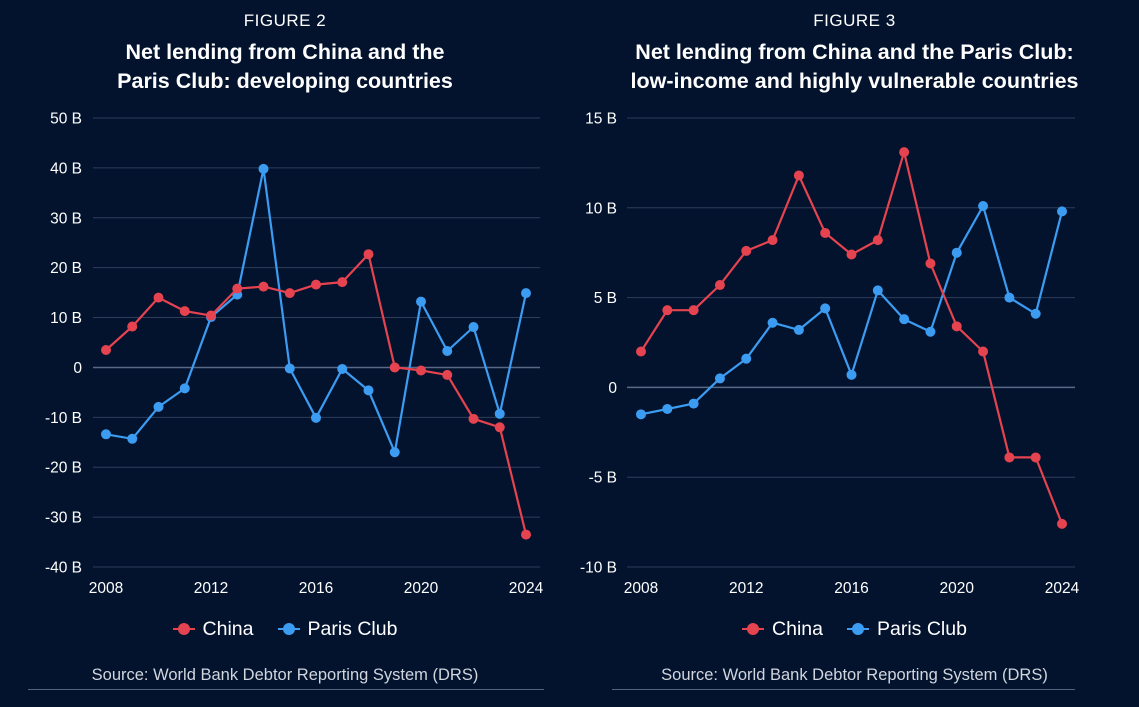  Describe the element at coordinates (66, 318) in the screenshot. I see `y-tick-label: 10 B` at that location.